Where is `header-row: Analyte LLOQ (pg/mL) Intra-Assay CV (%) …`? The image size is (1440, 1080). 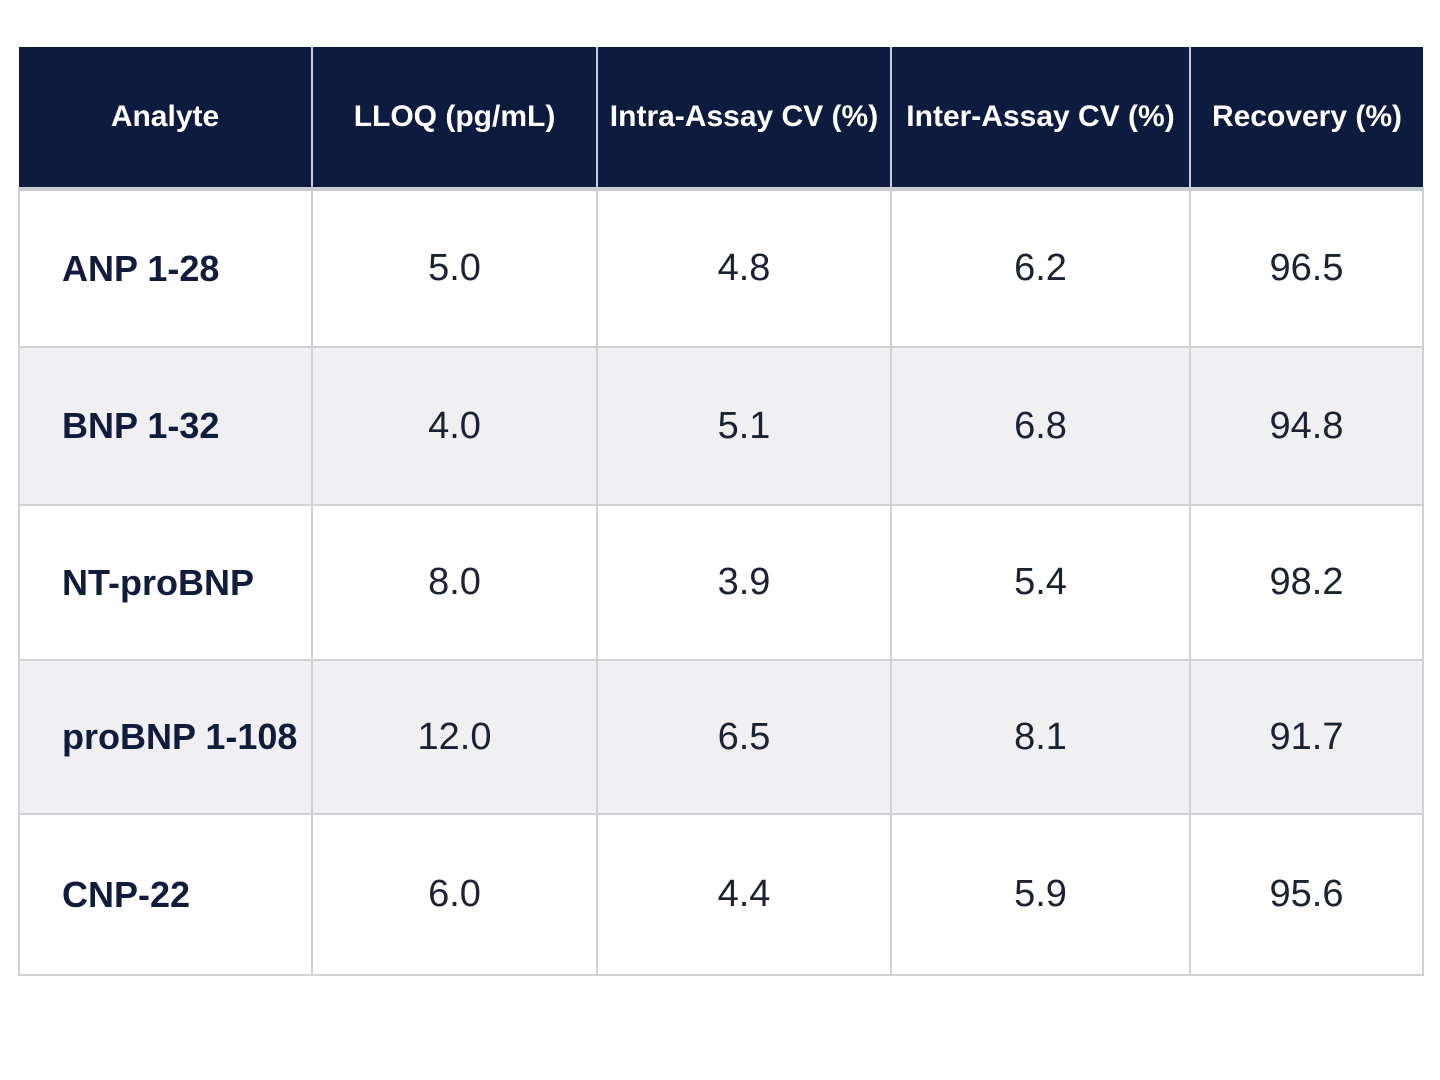
header-row: Analyte LLOQ (pg/mL) Intra-Assay CV (%) … is located at coordinates (721, 119).